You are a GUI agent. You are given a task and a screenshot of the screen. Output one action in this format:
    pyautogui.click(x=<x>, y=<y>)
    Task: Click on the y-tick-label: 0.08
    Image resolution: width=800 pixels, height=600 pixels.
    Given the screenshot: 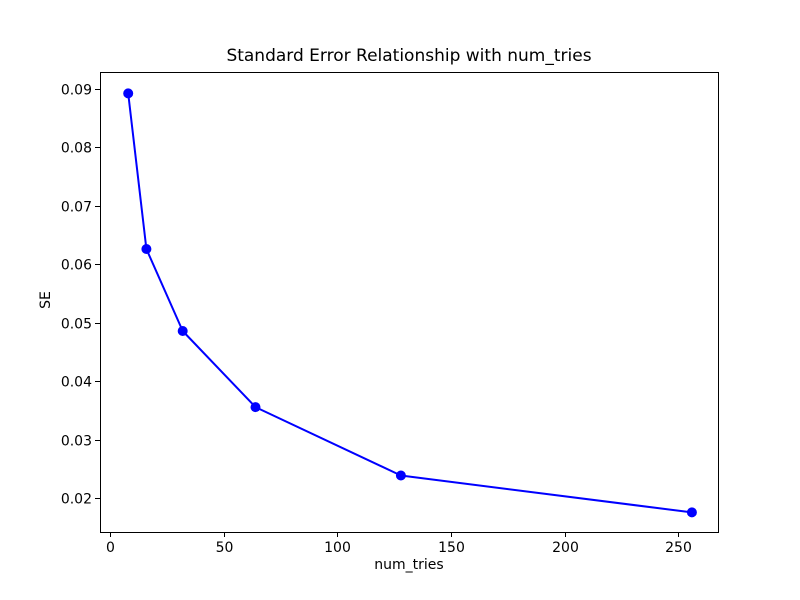 What is the action you would take?
    pyautogui.click(x=76, y=149)
    